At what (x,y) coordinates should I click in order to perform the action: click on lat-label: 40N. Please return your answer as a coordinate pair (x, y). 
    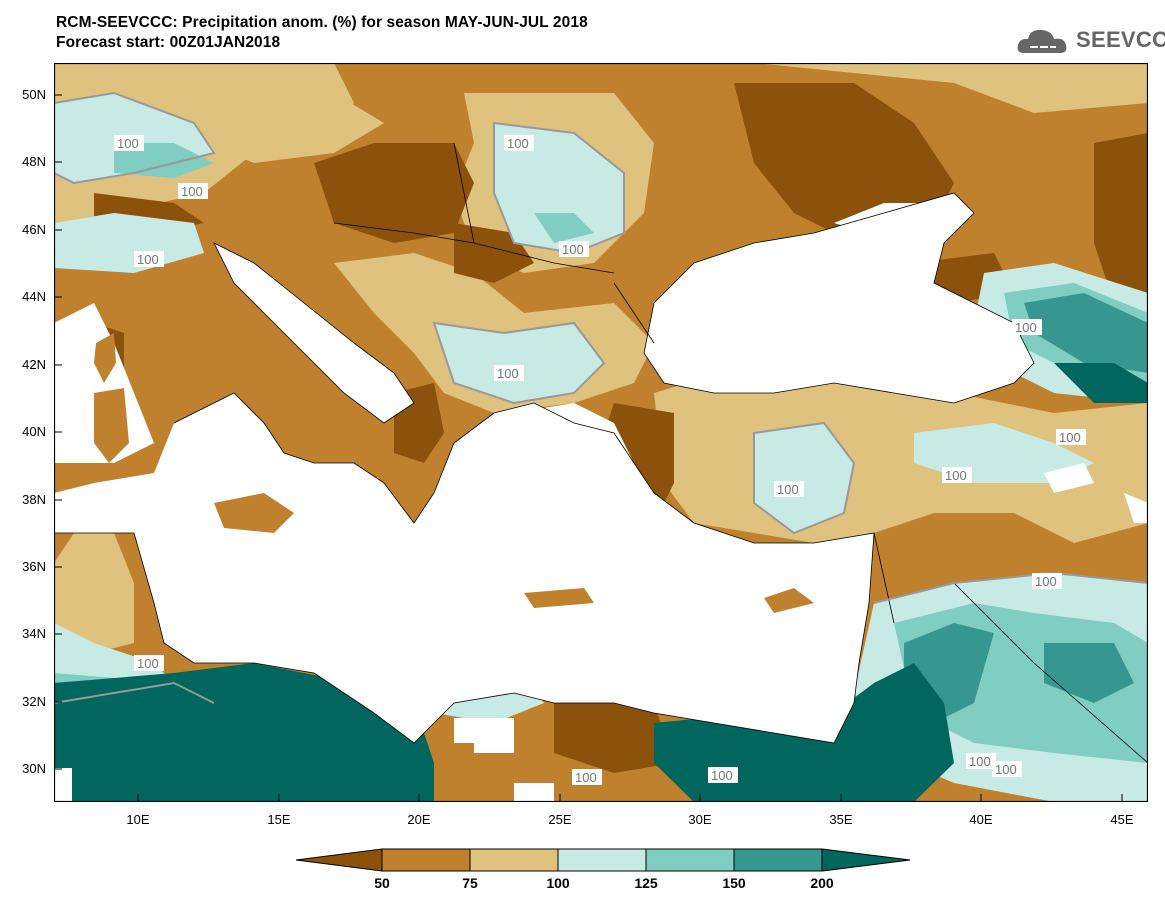
    Looking at the image, I should click on (34, 431).